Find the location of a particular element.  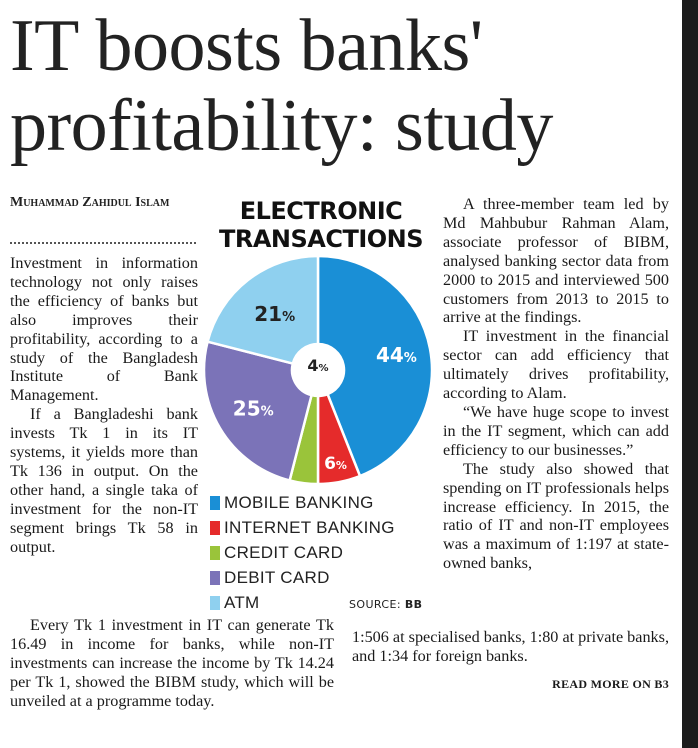

byline-divider is located at coordinates (103, 243).